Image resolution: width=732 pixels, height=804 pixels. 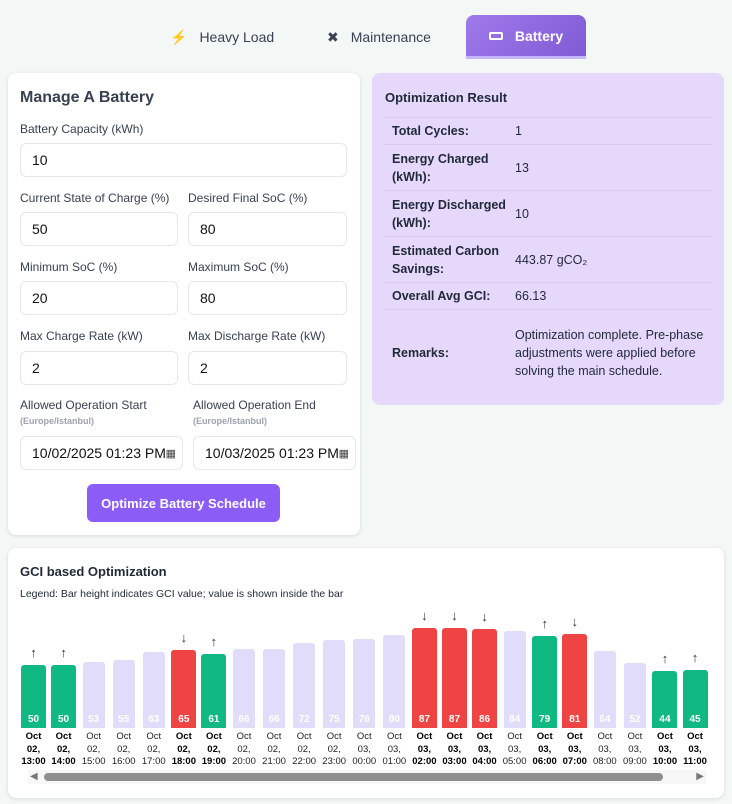 I want to click on x-tick-label: Oct 02, 20:00, so click(x=244, y=749).